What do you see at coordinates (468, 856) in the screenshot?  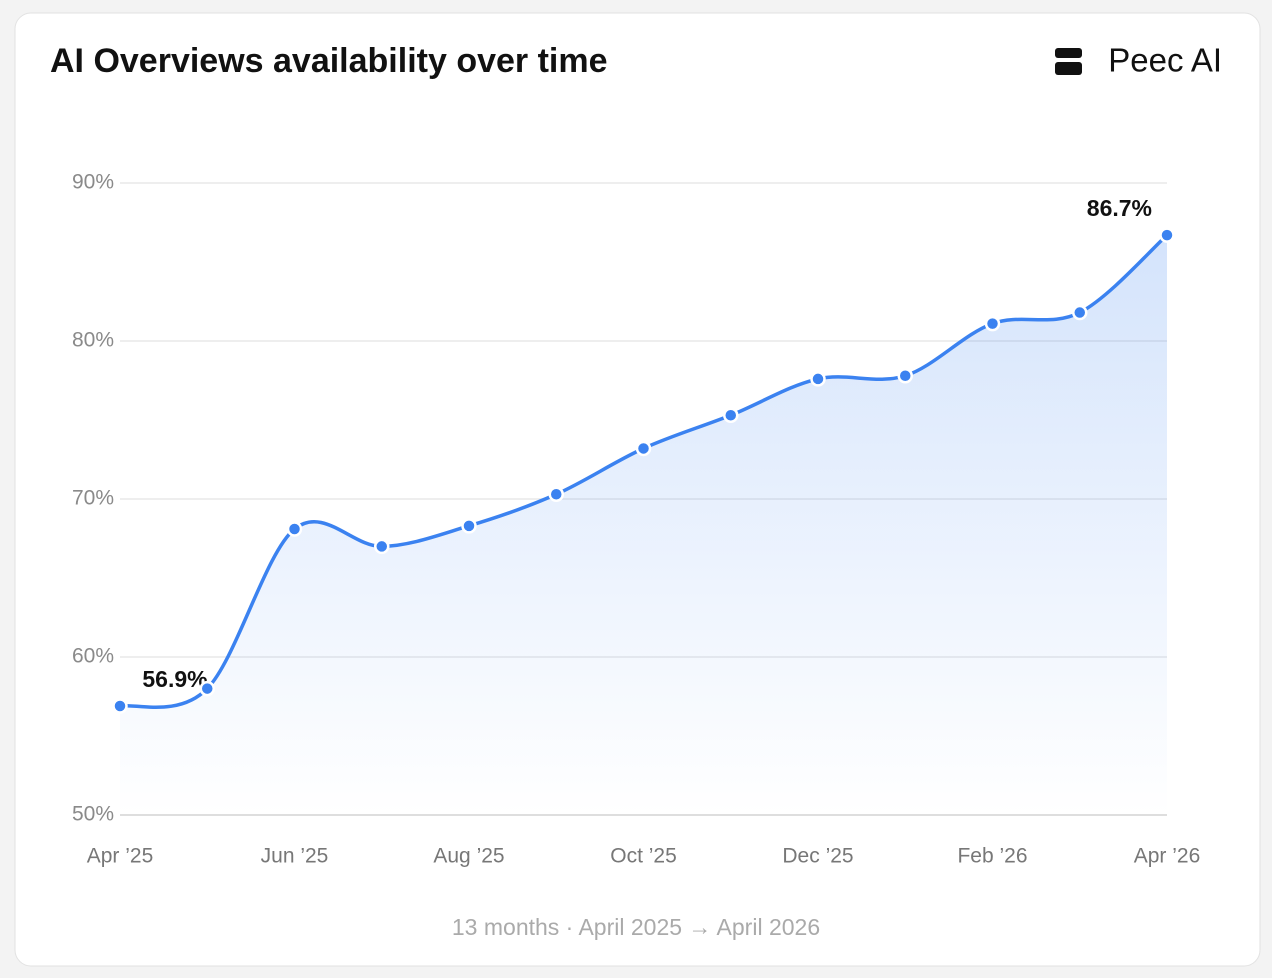 I see `x-tick-label: Aug ’25` at bounding box center [468, 856].